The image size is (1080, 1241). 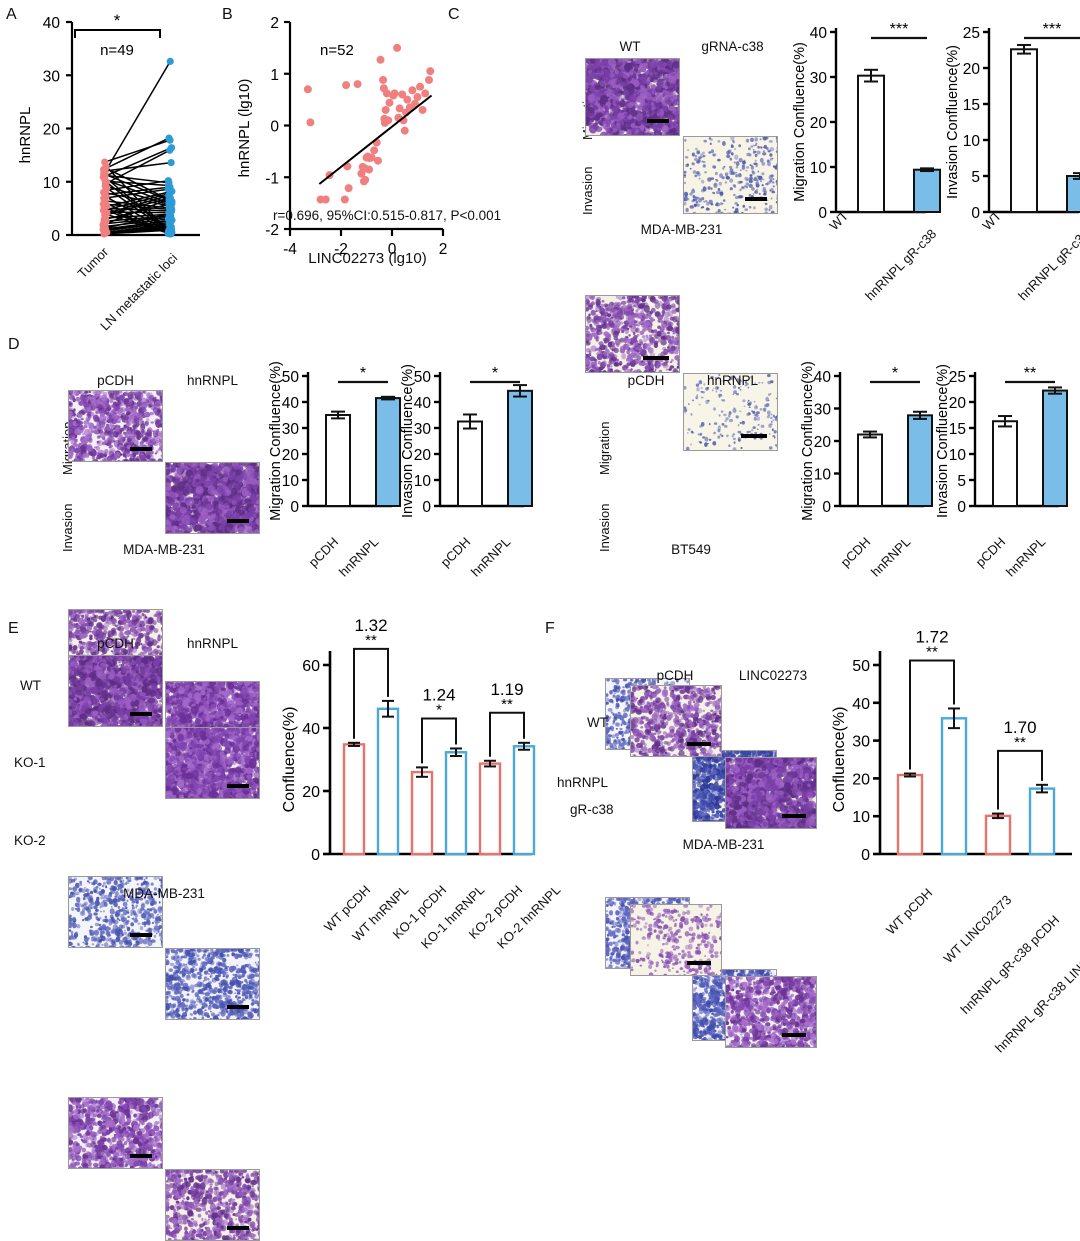 What do you see at coordinates (681, 229) in the screenshot?
I see `panel-c-cell-line: MDA-MB-231` at bounding box center [681, 229].